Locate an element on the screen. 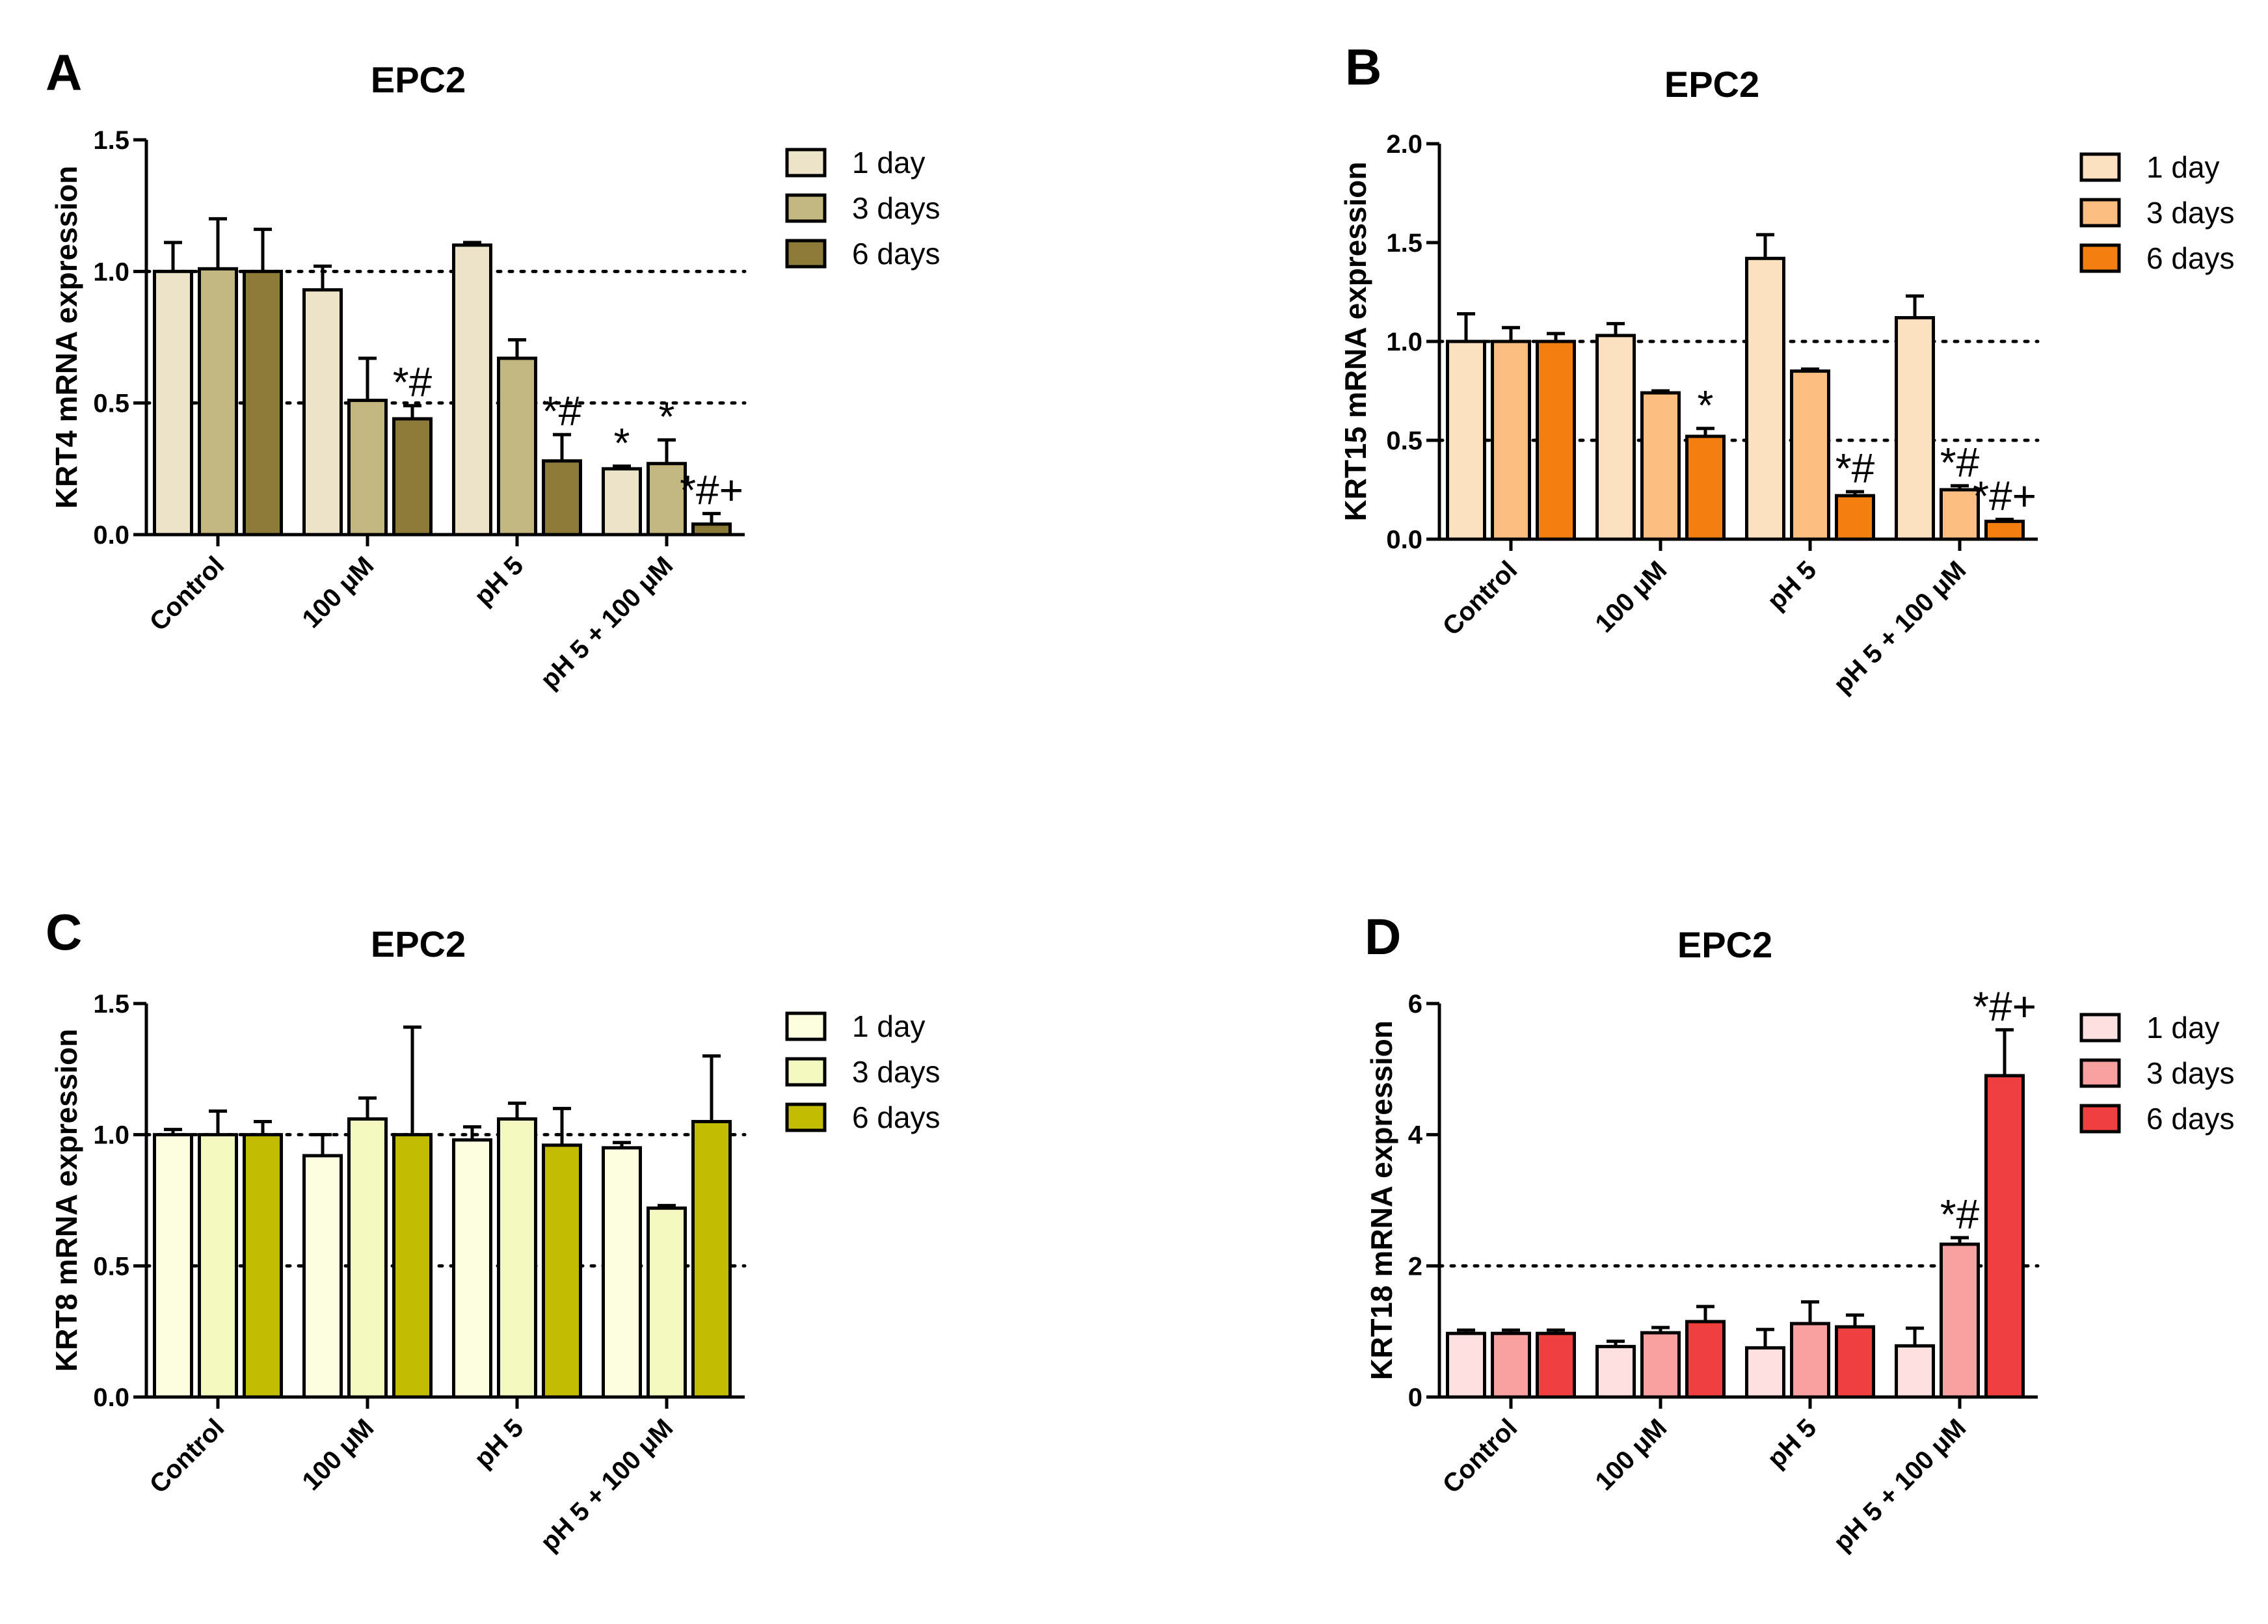  y-axis-label: KRT15 mRNA expression is located at coordinates (1355, 341).